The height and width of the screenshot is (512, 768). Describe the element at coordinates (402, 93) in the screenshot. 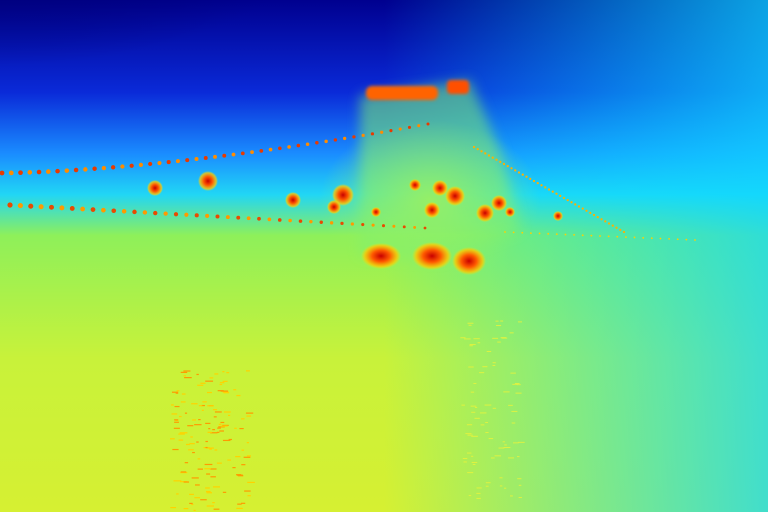

I see `tower-top-light-left` at that location.